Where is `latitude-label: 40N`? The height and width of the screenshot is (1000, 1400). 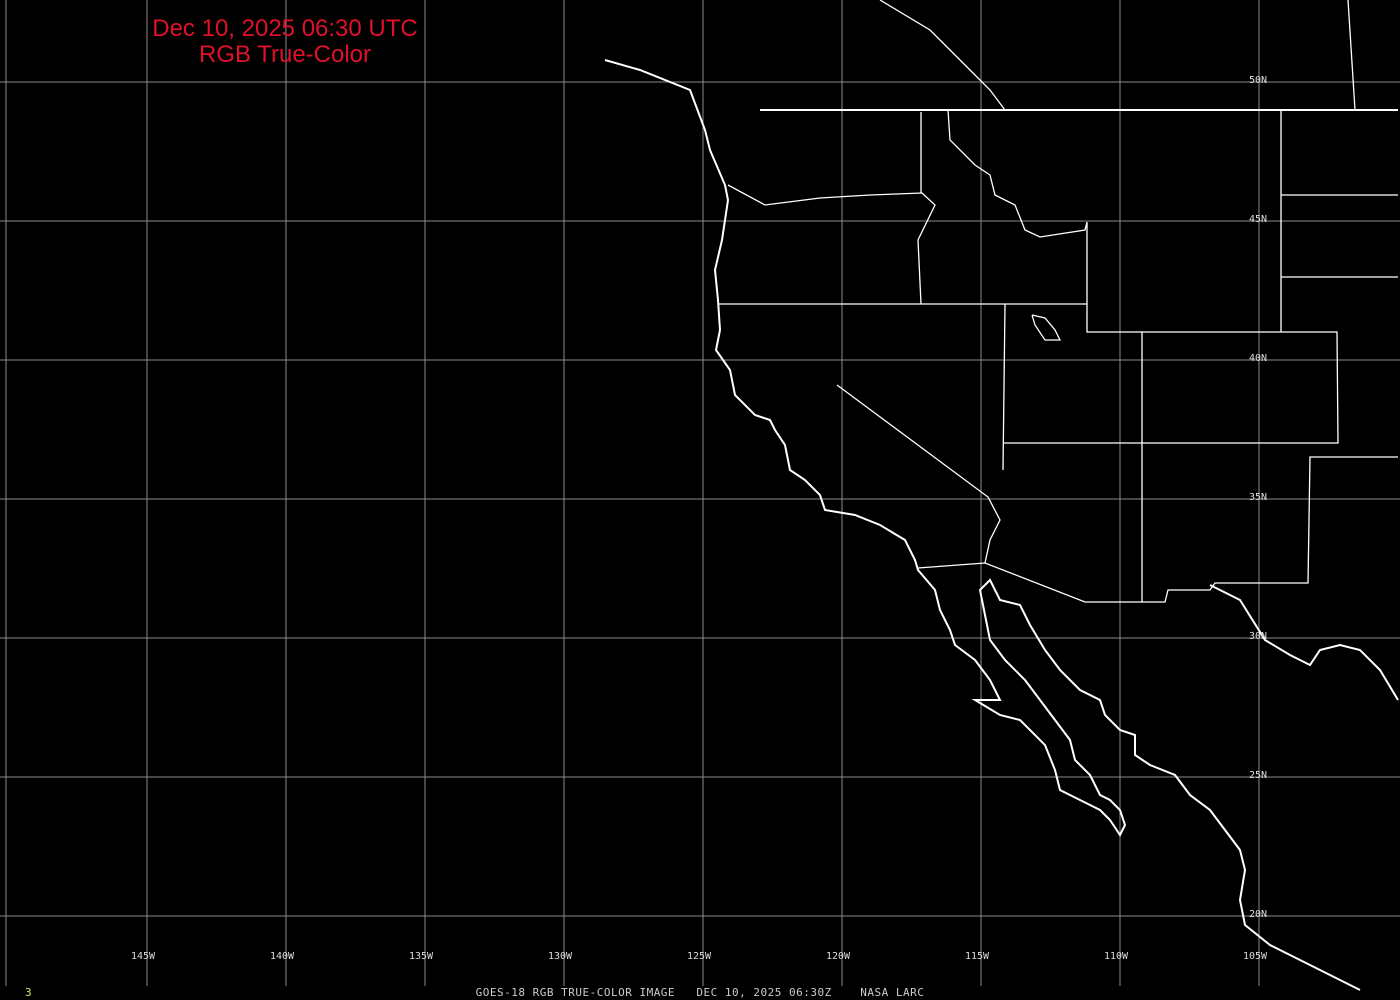 latitude-label: 40N is located at coordinates (1258, 358).